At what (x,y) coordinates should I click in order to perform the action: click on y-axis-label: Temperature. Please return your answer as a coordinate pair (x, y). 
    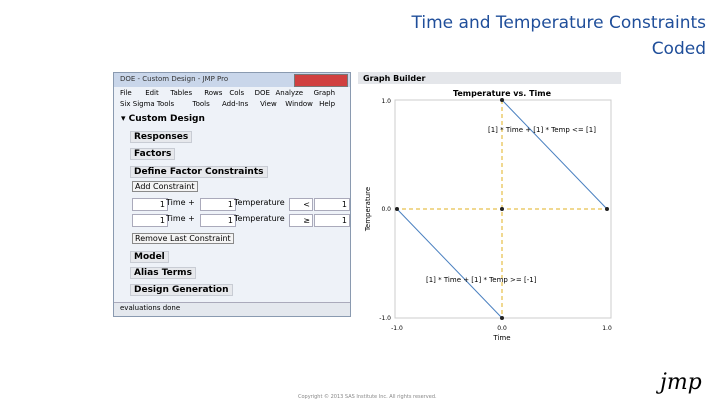
    Looking at the image, I should click on (368, 209).